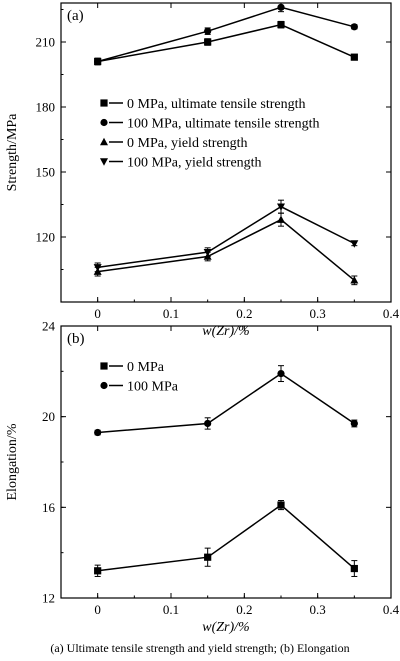 The height and width of the screenshot is (661, 400). Describe the element at coordinates (194, 163) in the screenshot. I see `legend-label: 100 MPa, yield strength` at that location.